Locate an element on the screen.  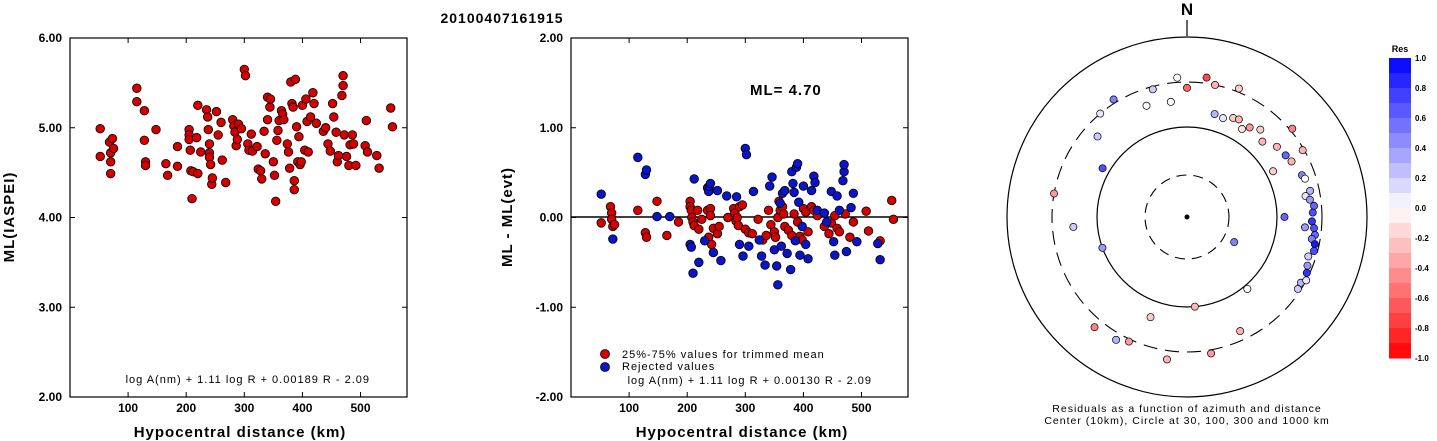
colorbar-tick-label: 0.4 is located at coordinates (1421, 148).